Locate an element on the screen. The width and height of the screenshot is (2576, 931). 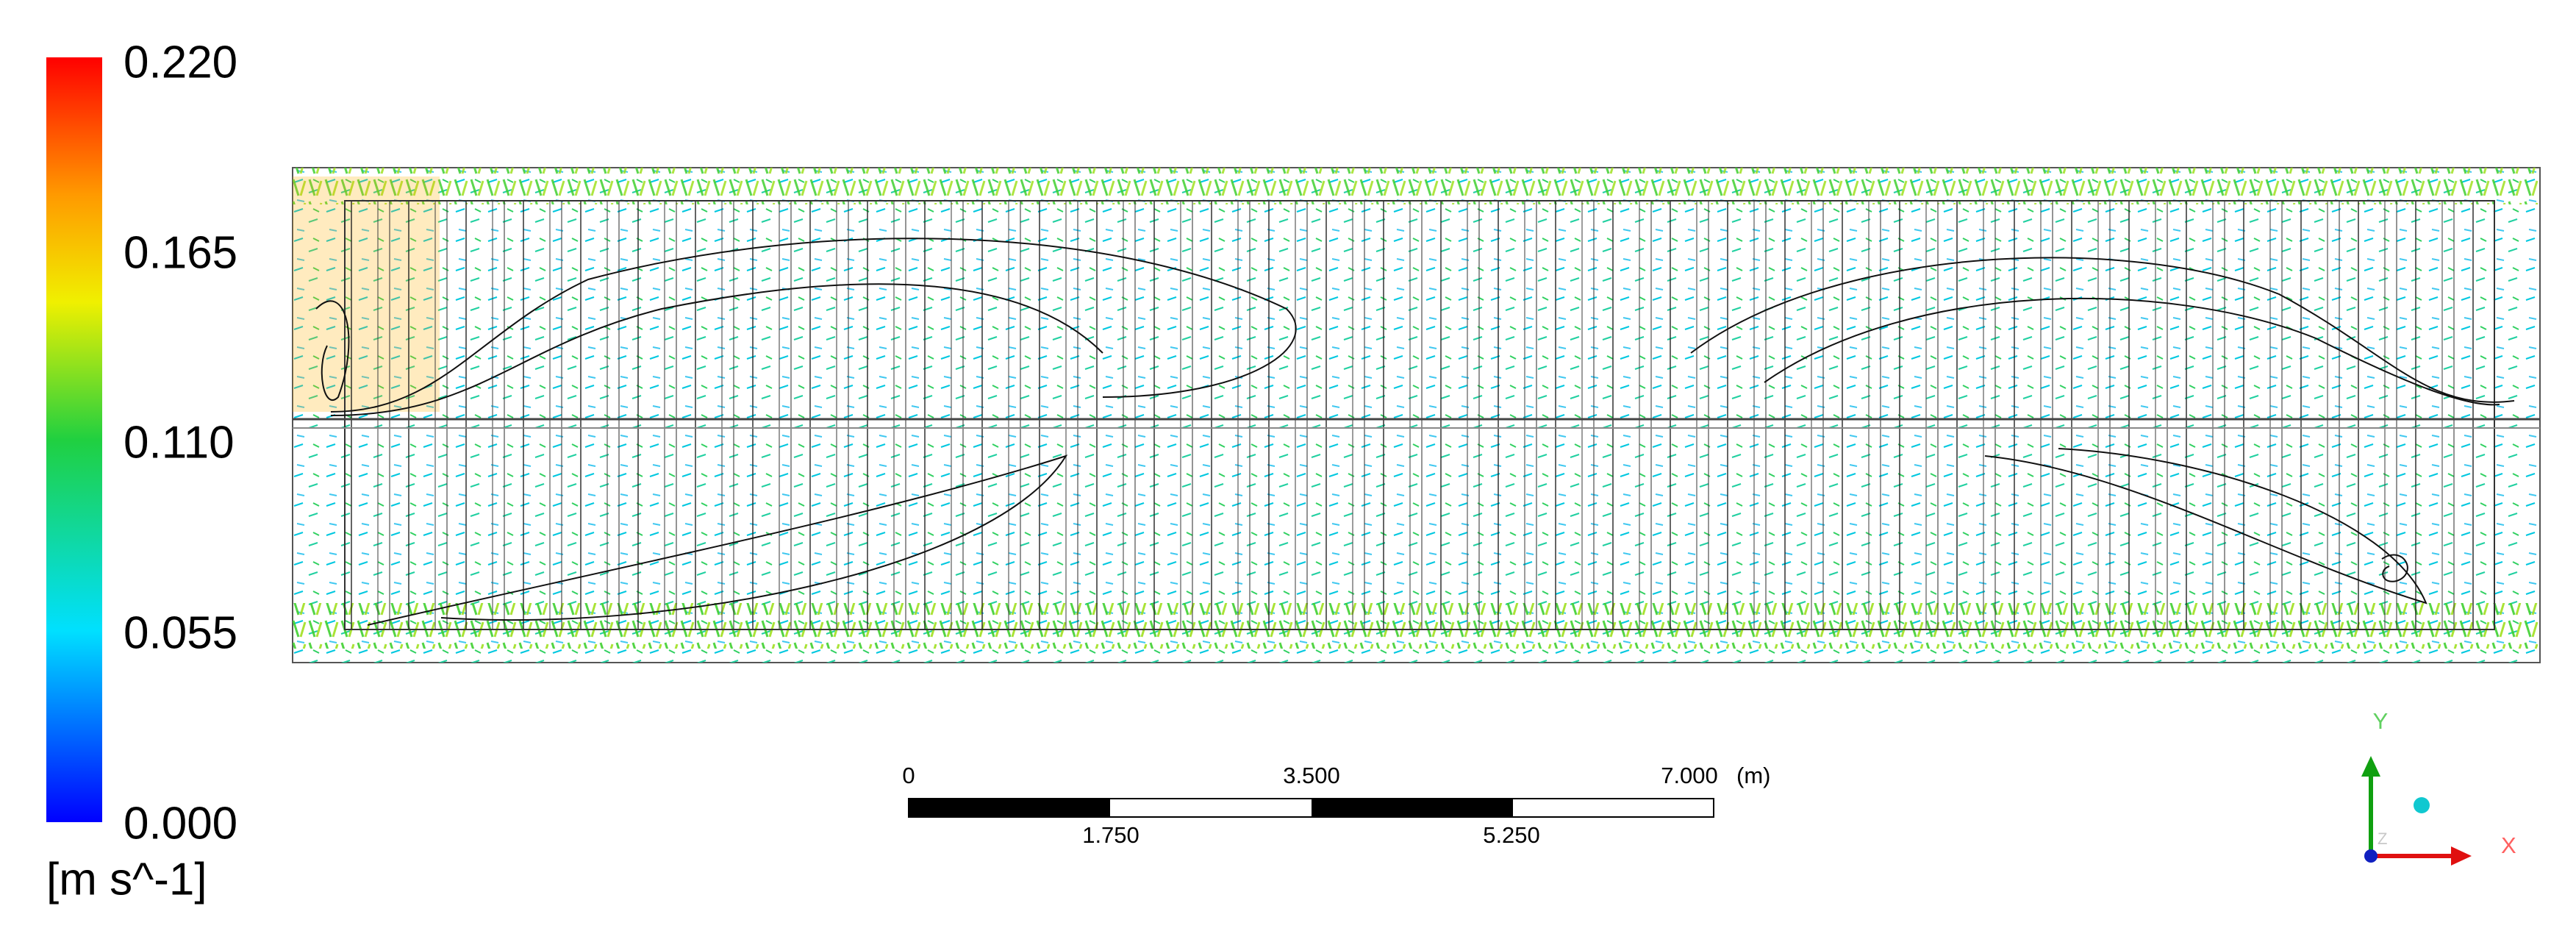
triad-y-label: Y is located at coordinates (2381, 721).